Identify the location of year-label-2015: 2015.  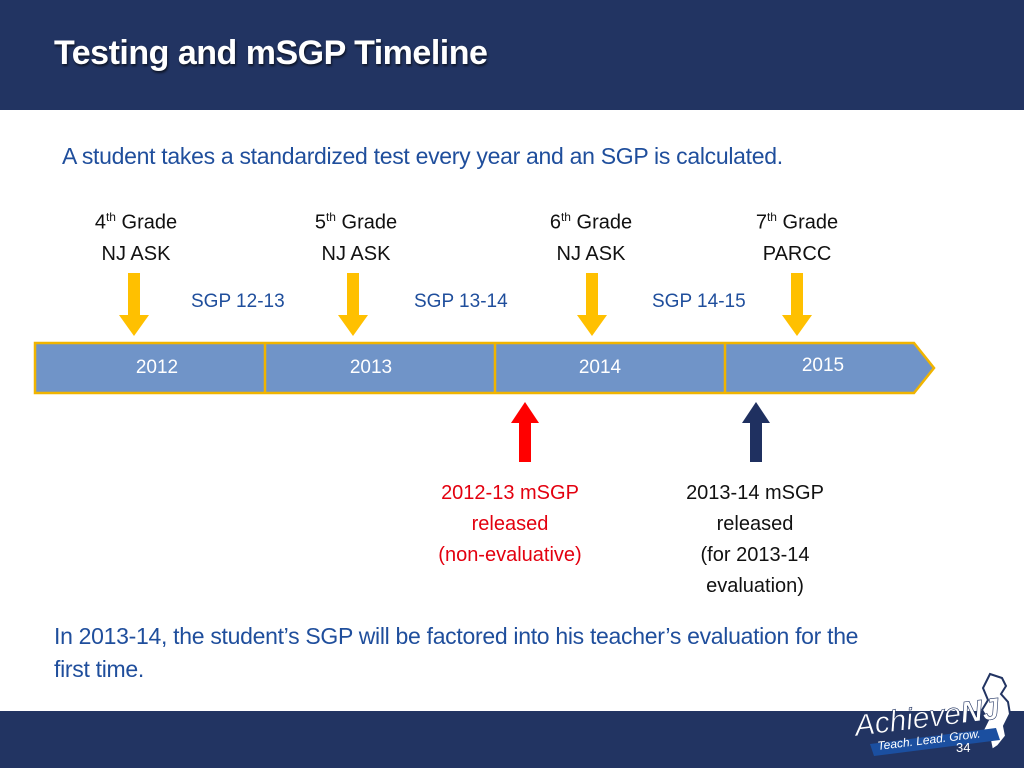
(823, 365).